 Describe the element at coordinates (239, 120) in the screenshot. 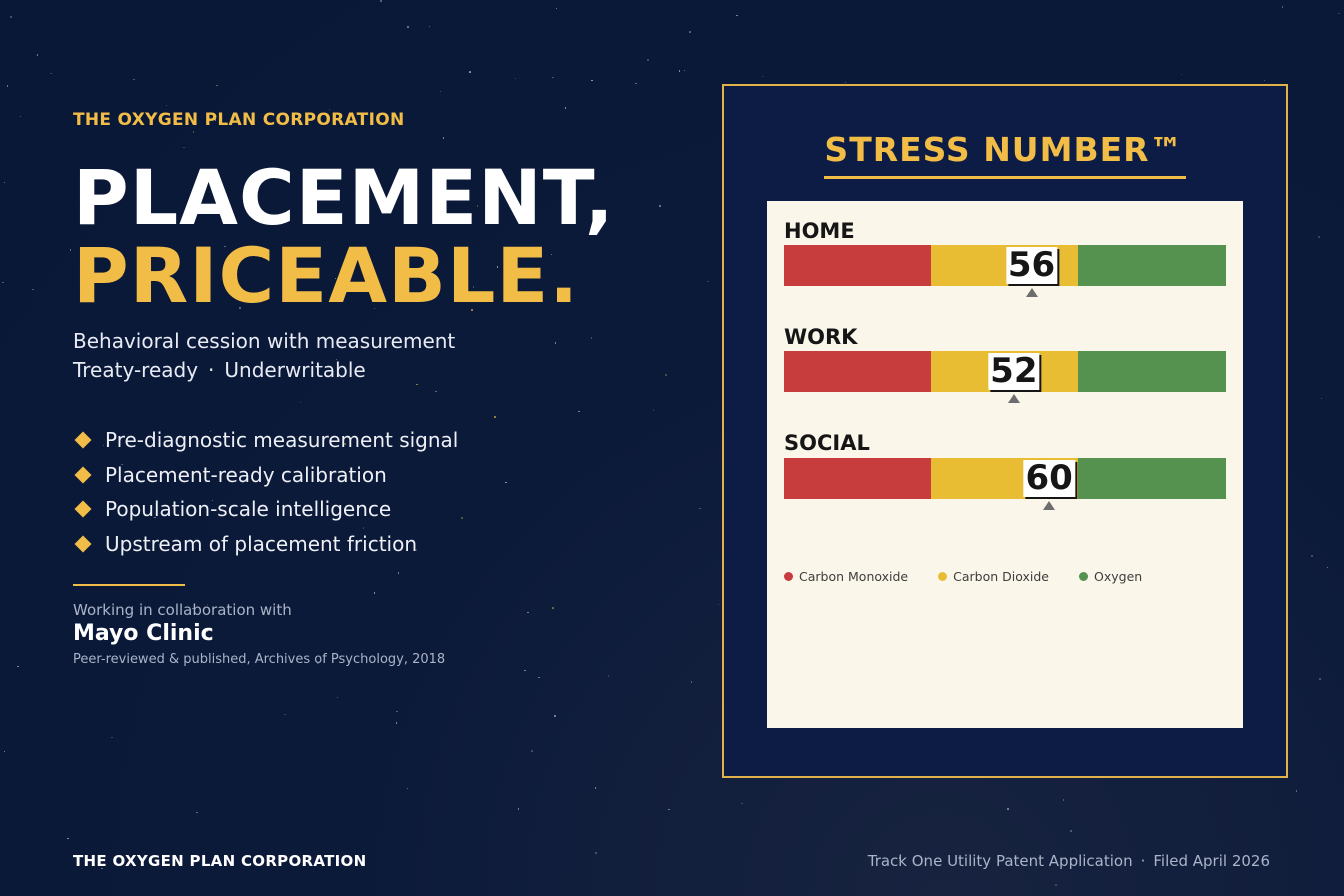

I see `company-name: THE OXYGEN PLAN CORPORATION` at that location.